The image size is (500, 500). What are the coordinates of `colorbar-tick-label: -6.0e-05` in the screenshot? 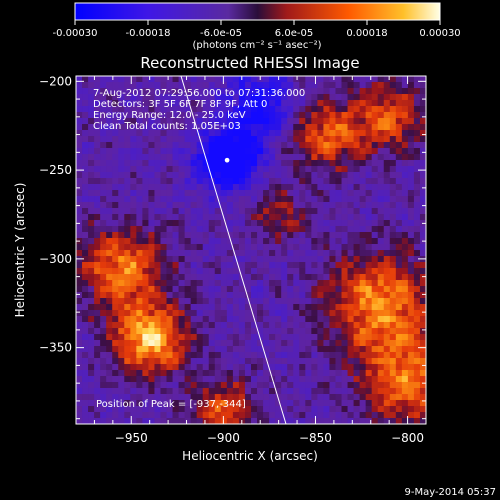 It's located at (221, 33).